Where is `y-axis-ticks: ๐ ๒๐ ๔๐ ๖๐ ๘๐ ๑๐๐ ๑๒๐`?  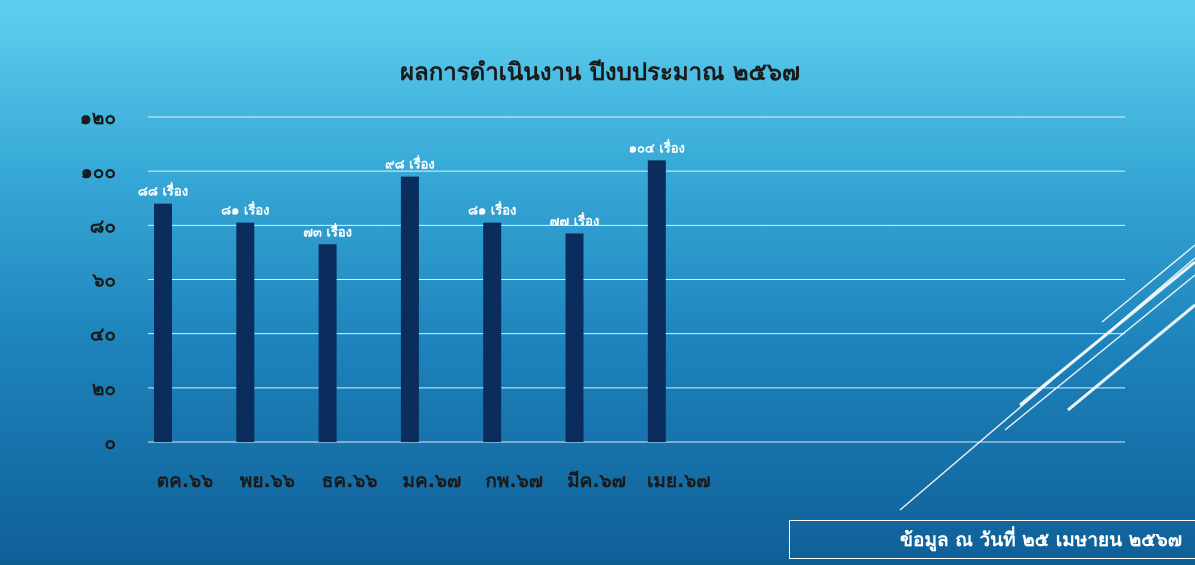 y-axis-ticks: ๐ ๒๐ ๔๐ ๖๐ ๘๐ ๑๐๐ ๑๒๐ is located at coordinates (98, 280).